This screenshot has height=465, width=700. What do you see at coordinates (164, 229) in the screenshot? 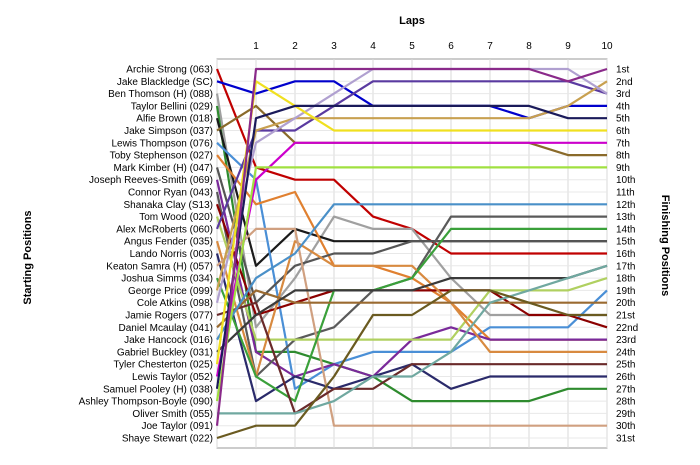
I see `starting-position-label: Alex McRoberts (060)` at bounding box center [164, 229].